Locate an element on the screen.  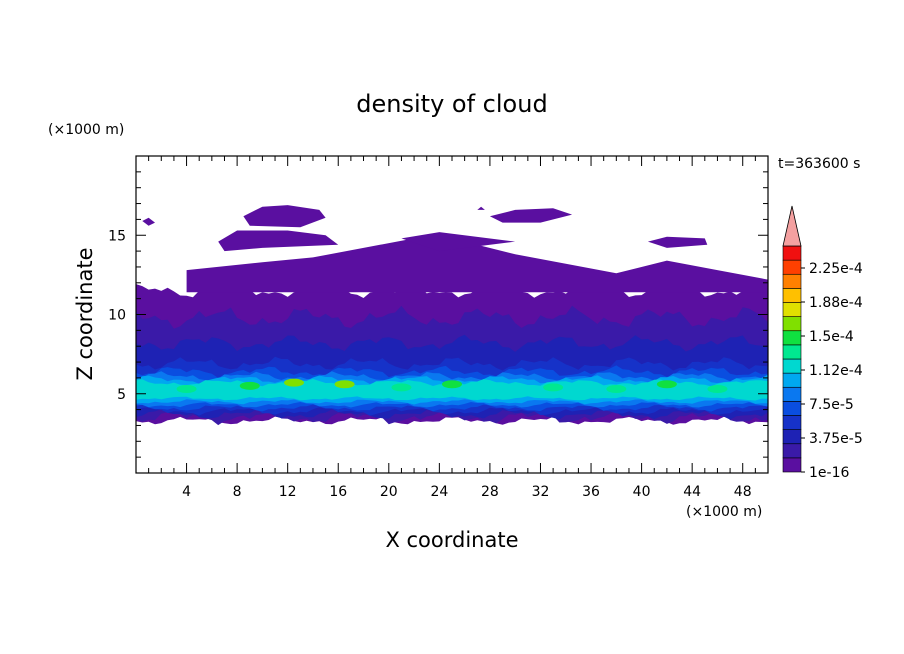
colorbar-label: 1.12e-4 is located at coordinates (836, 371).